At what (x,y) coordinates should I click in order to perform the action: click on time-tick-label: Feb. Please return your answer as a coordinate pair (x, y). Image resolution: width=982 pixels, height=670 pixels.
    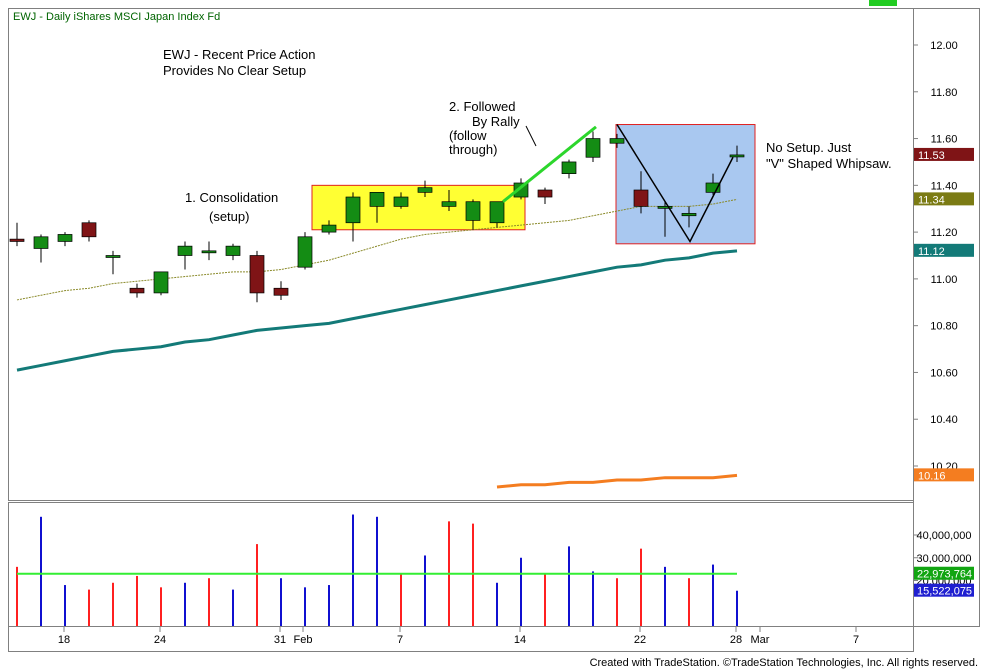
    Looking at the image, I should click on (303, 640).